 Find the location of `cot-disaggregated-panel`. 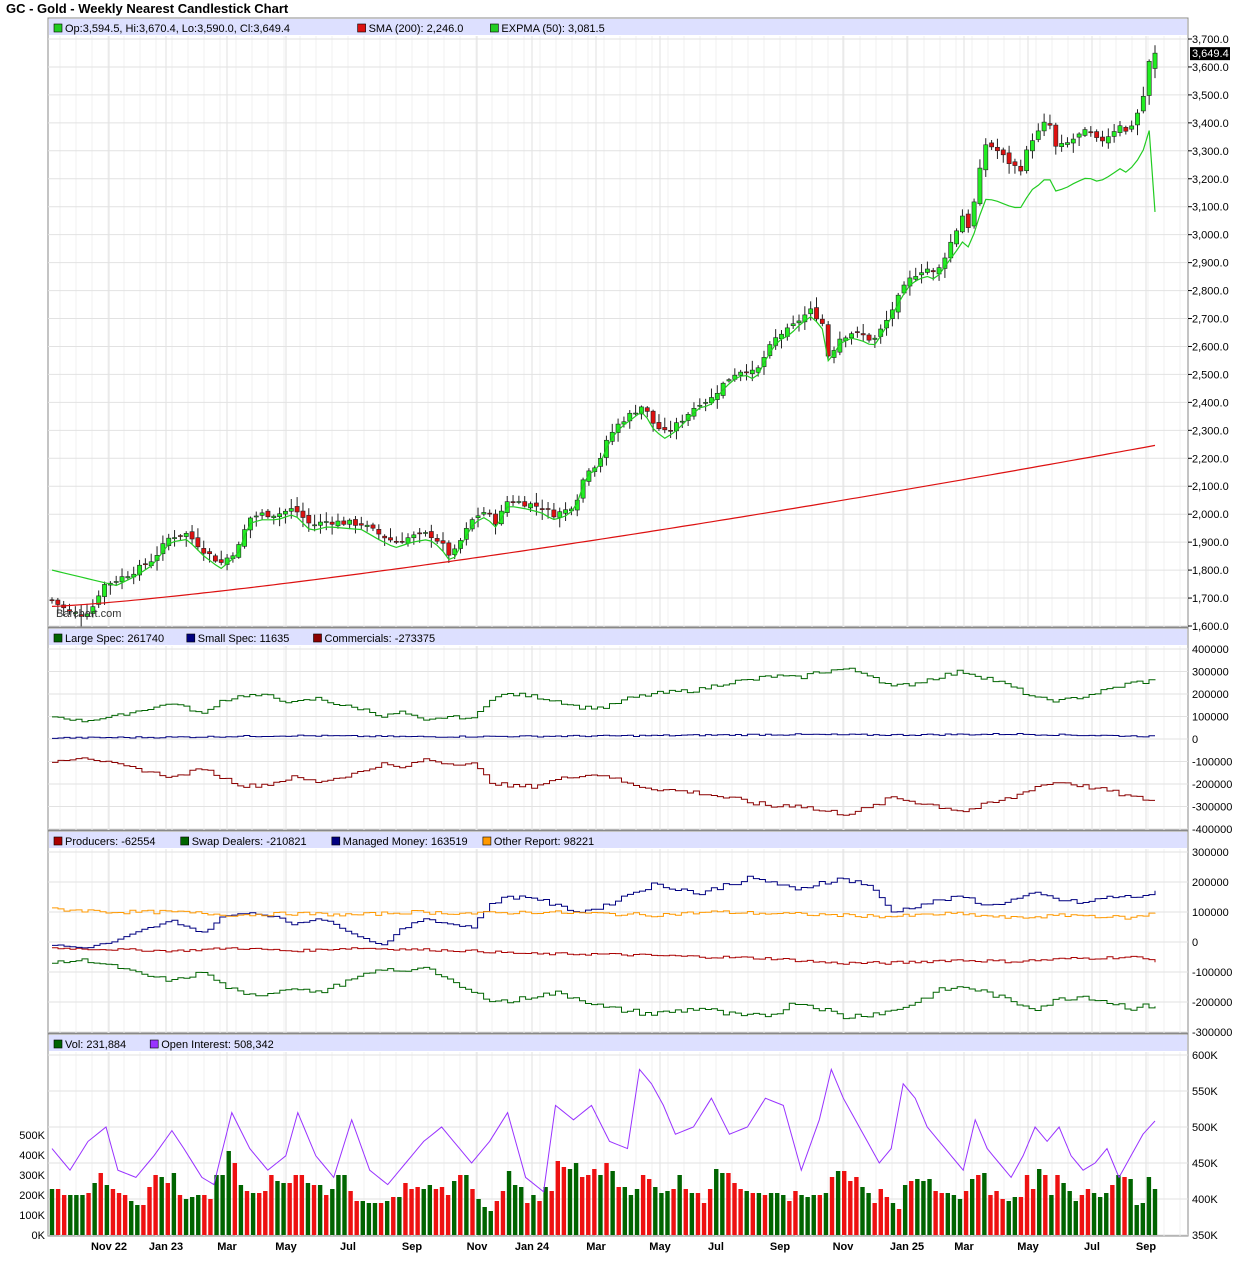

cot-disaggregated-panel is located at coordinates (604, 947).